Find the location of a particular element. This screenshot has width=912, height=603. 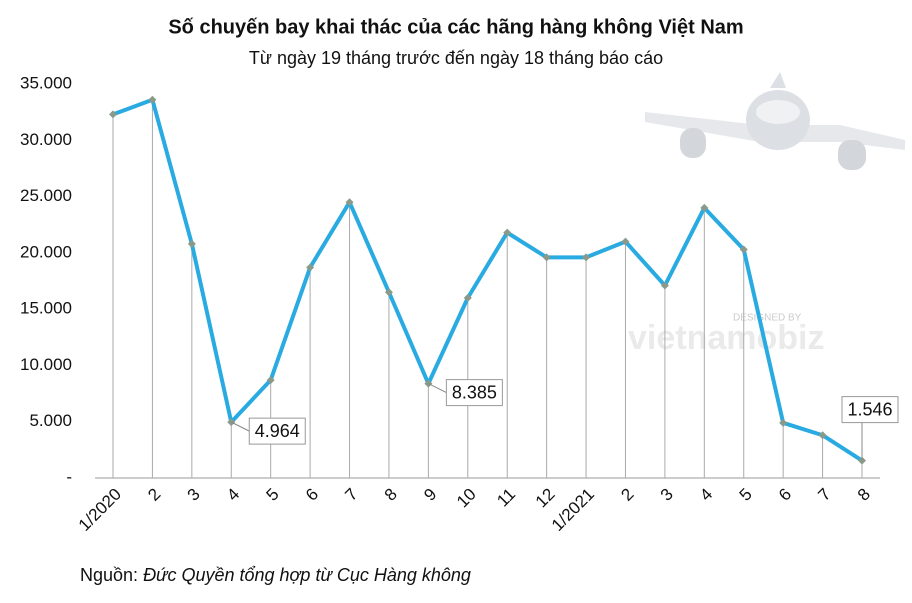

y-tick-label: 20.000 is located at coordinates (46, 251).